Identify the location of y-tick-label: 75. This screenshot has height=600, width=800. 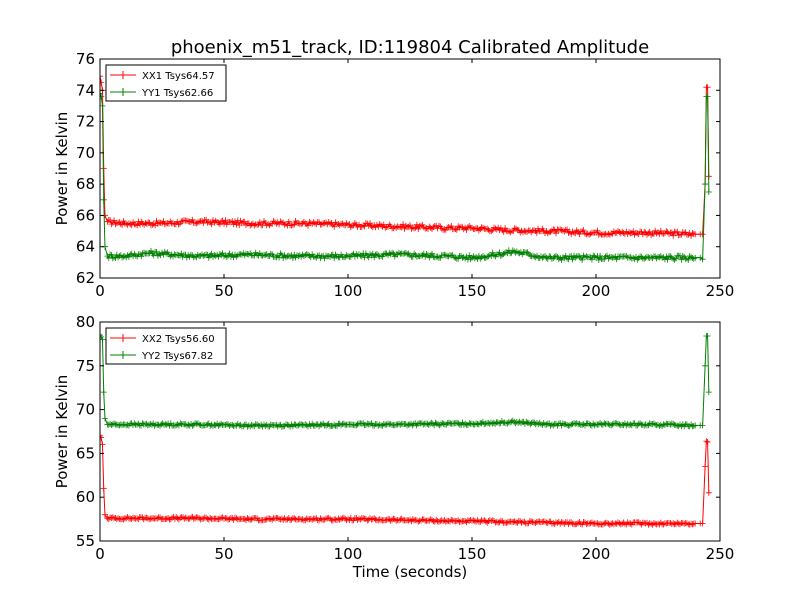
(85, 366).